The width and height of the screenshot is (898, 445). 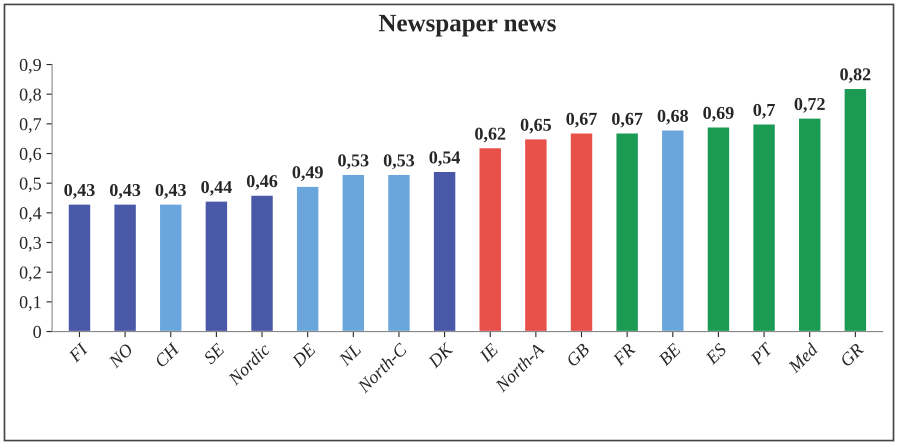 What do you see at coordinates (31, 125) in the screenshot?
I see `y-tick-label: 0,7` at bounding box center [31, 125].